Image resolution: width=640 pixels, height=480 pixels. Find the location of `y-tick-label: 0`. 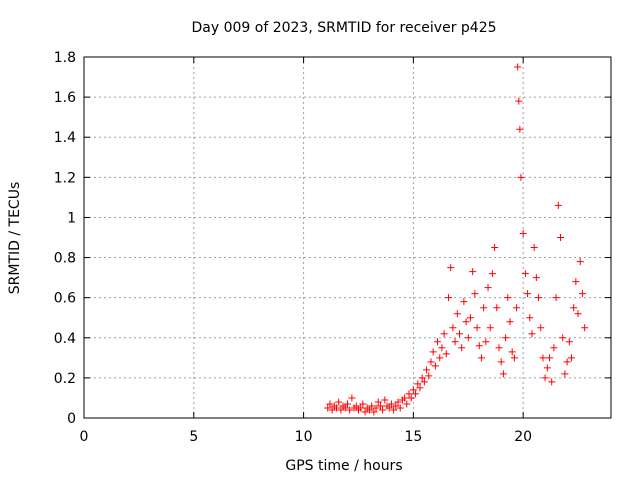

y-tick-label: 0 is located at coordinates (71, 419).